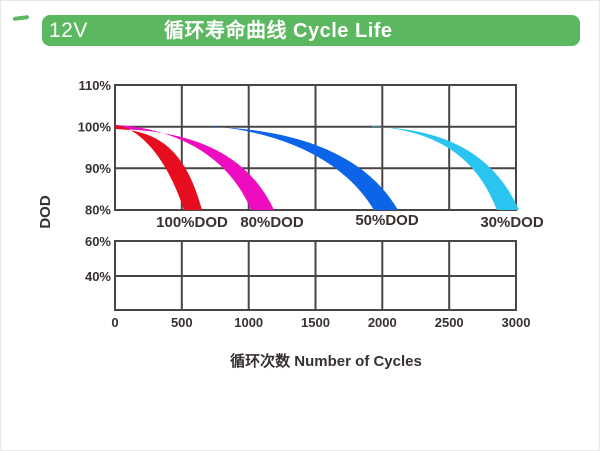 Image resolution: width=600 pixels, height=451 pixels. What do you see at coordinates (248, 322) in the screenshot?
I see `x-tick-1000: 1000` at bounding box center [248, 322].